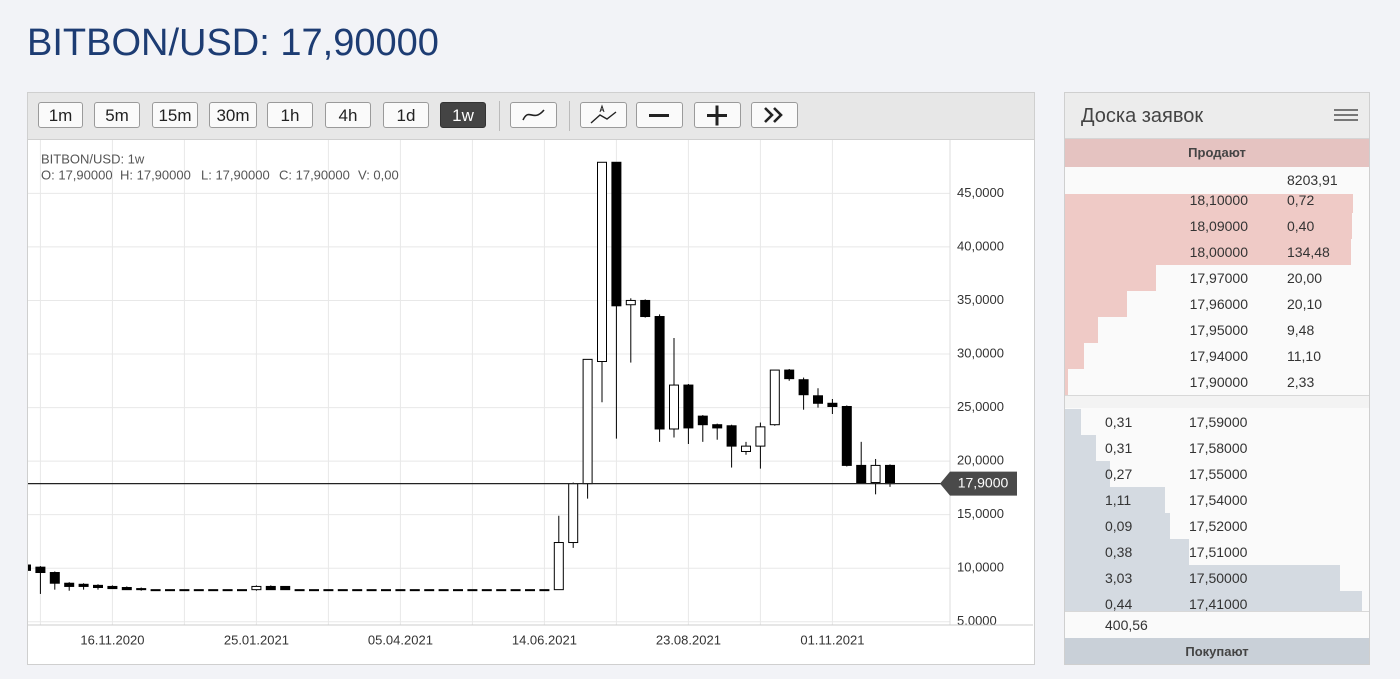  Describe the element at coordinates (233, 115) in the screenshot. I see `interval-button: 30m` at that location.